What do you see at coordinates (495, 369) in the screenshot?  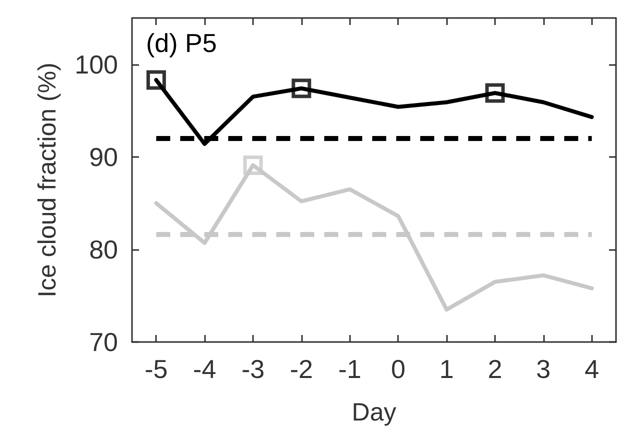 I see `x-tick-label: 2` at bounding box center [495, 369].